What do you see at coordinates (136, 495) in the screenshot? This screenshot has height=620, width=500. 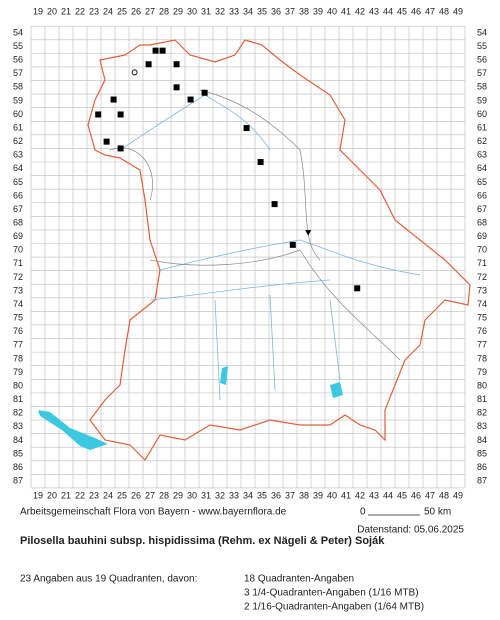 I see `col-label: 26` at bounding box center [136, 495].